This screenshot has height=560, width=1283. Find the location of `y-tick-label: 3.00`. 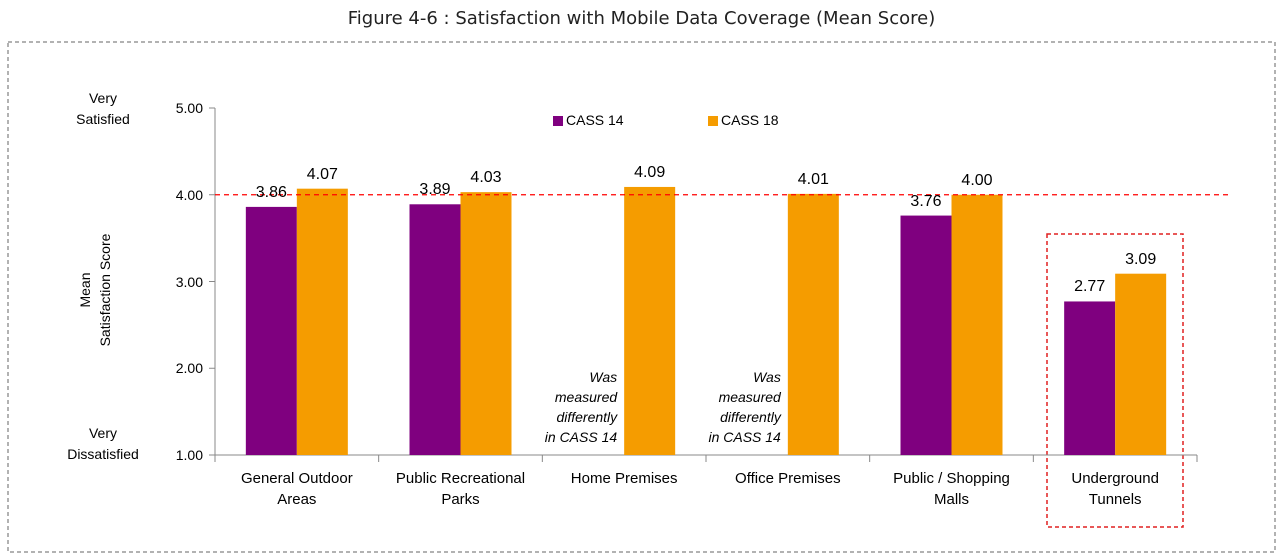

y-tick-label: 3.00 is located at coordinates (189, 281).